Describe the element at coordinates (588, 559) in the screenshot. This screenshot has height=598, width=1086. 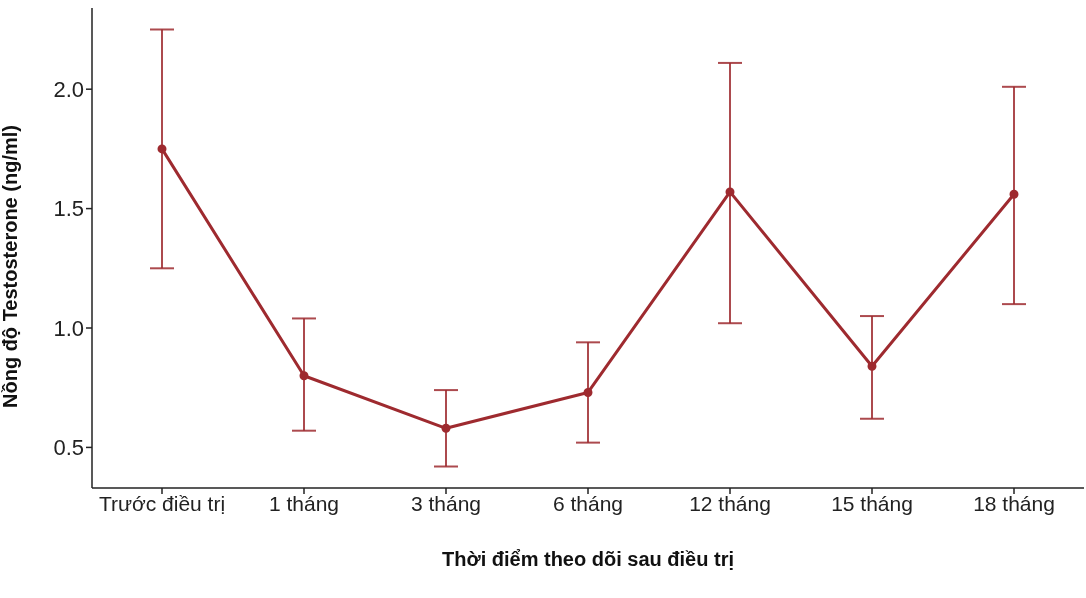
I see `x-axis-title: Thời điểm theo dõi sau điều trị` at that location.